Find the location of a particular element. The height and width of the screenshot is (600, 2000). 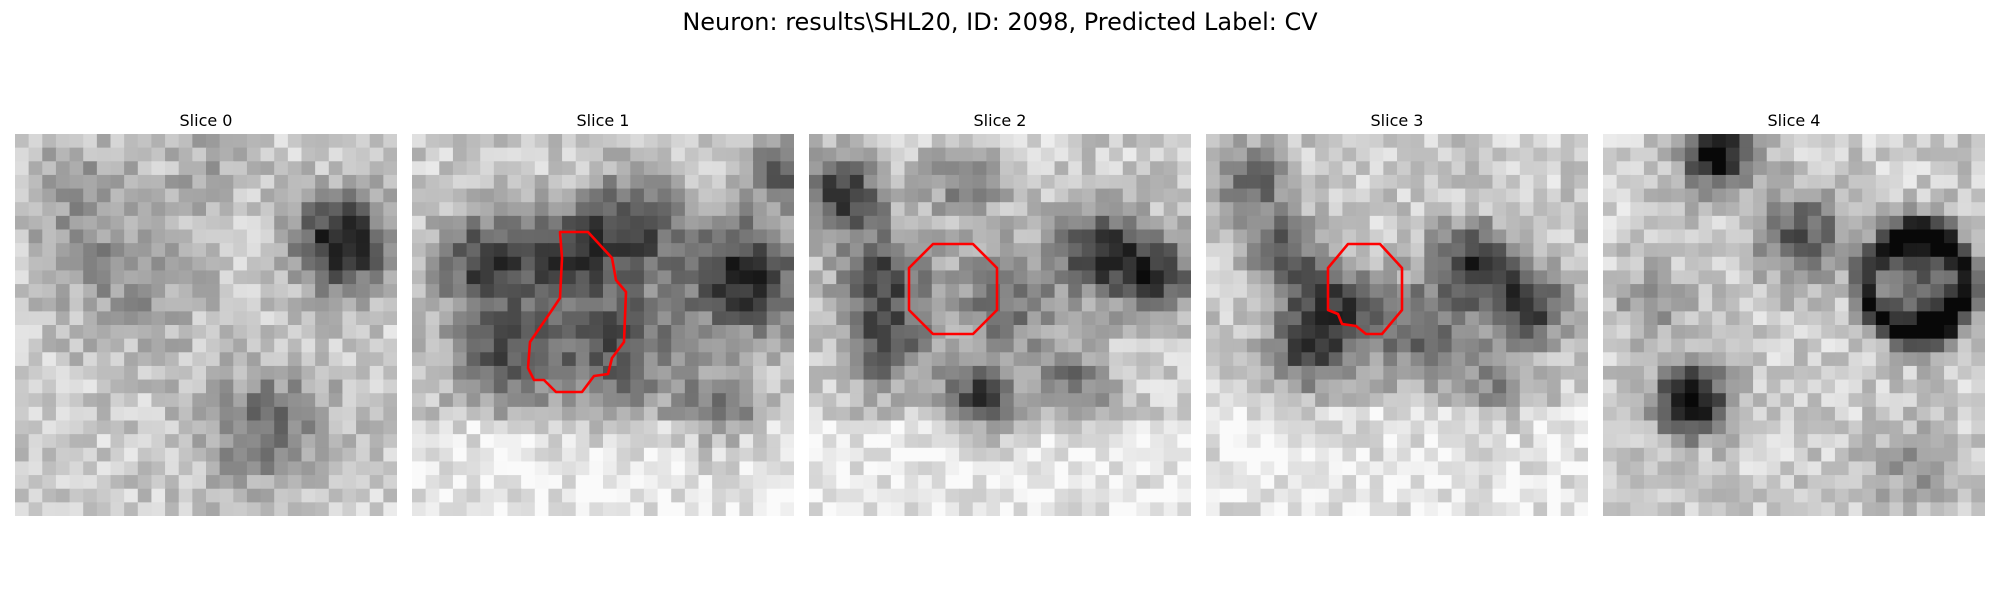

slice-panel-1: Slice 1 is located at coordinates (603, 121).